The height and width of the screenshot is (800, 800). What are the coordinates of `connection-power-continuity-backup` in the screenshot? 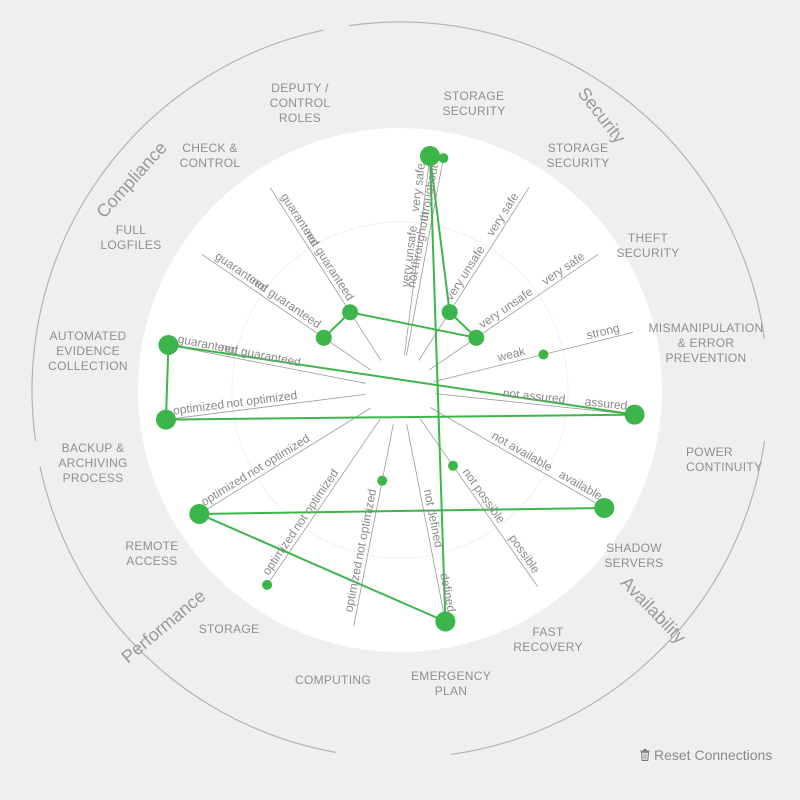 It's located at (400, 417).